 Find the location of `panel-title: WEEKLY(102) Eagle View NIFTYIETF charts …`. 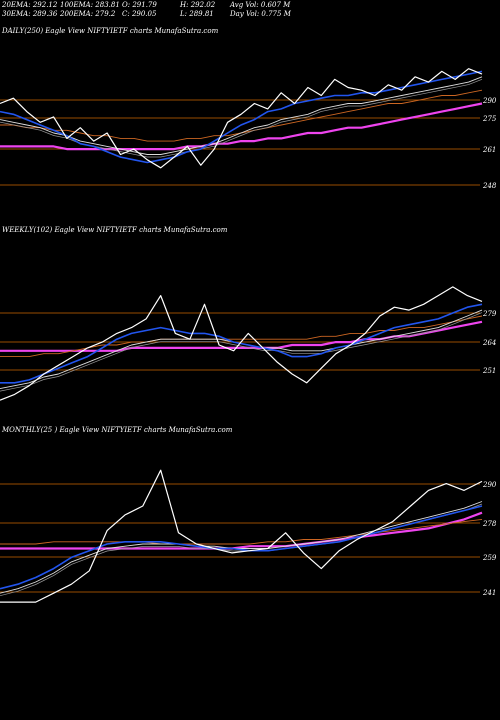

panel-title: WEEKLY(102) Eagle View NIFTYIETF charts … is located at coordinates (115, 230).